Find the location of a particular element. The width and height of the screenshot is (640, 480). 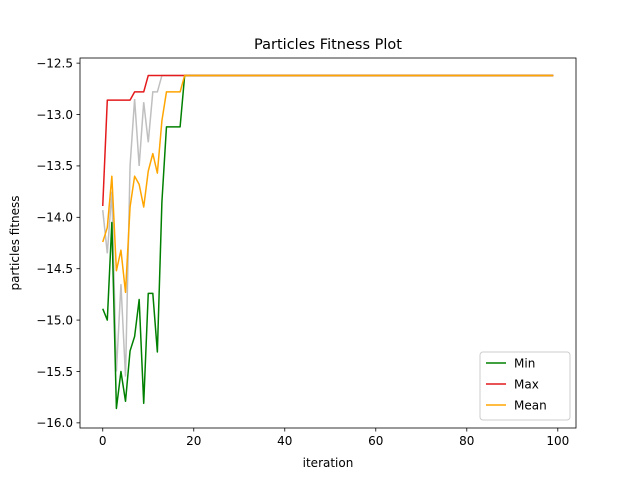

y-tick-label: −14.5 is located at coordinates (54, 269).